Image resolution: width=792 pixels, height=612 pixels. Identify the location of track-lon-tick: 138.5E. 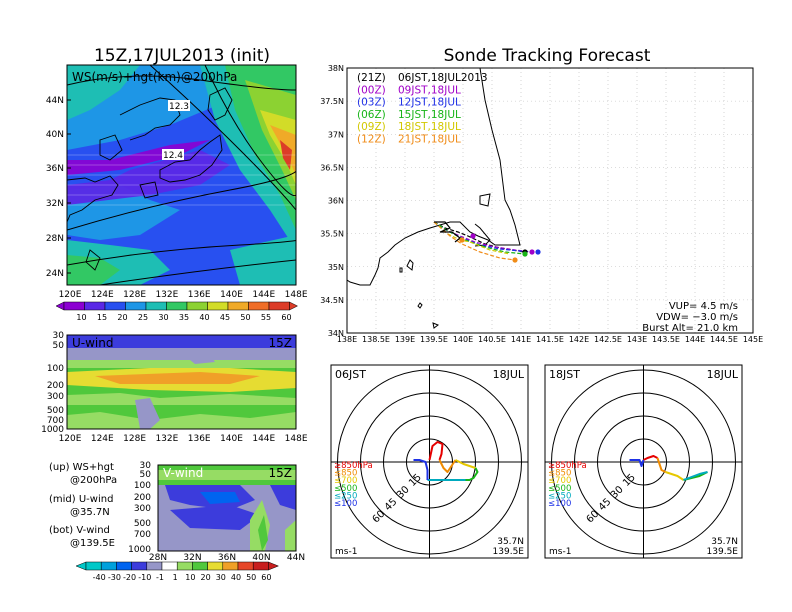
(376, 339).